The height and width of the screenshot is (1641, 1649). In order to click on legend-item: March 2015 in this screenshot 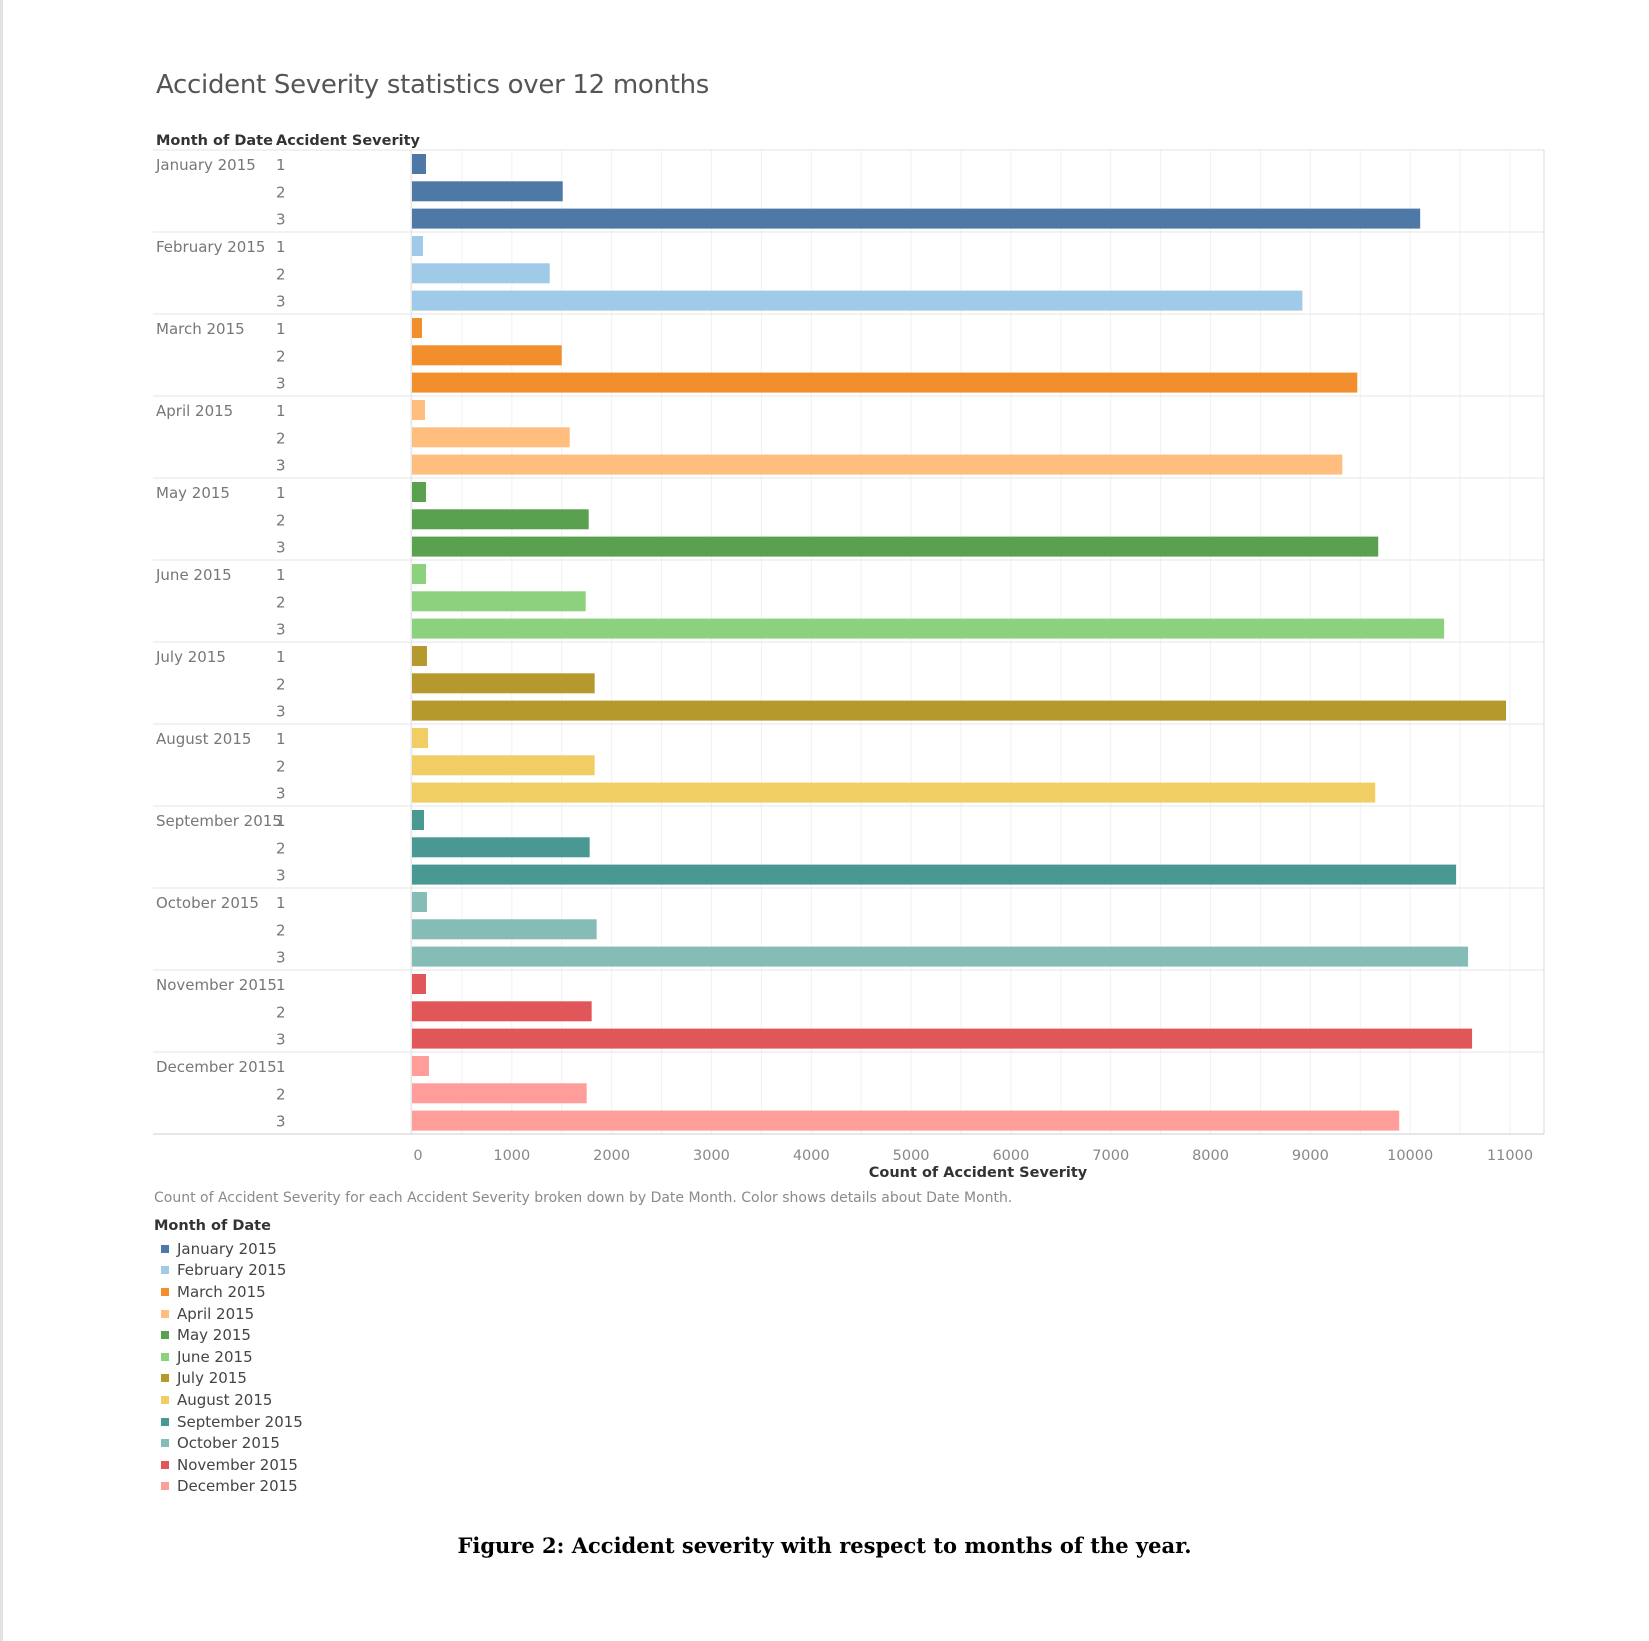, I will do `click(228, 1292)`.